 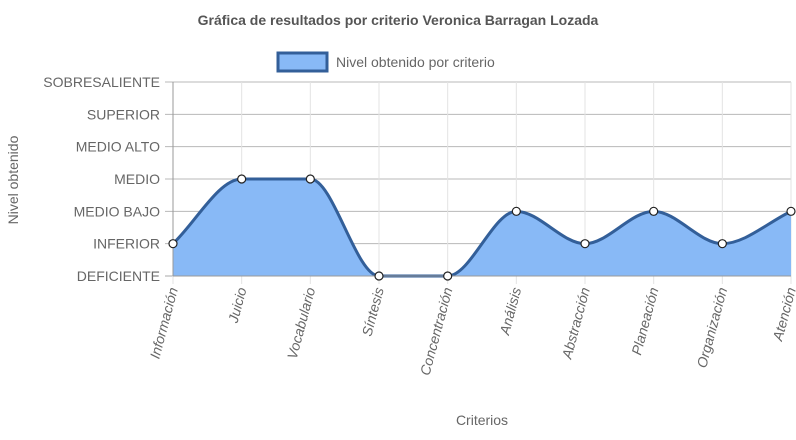 I want to click on x-tick-label: Información, so click(x=164, y=322).